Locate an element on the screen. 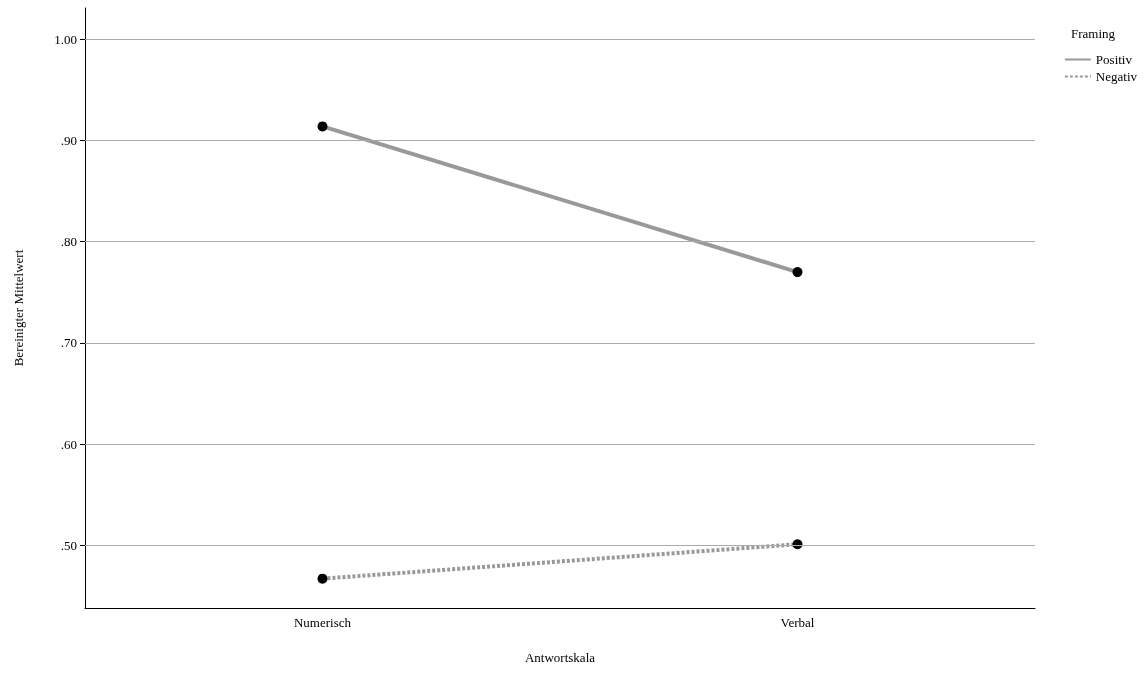  y-tick-label: .70 is located at coordinates (68, 343).